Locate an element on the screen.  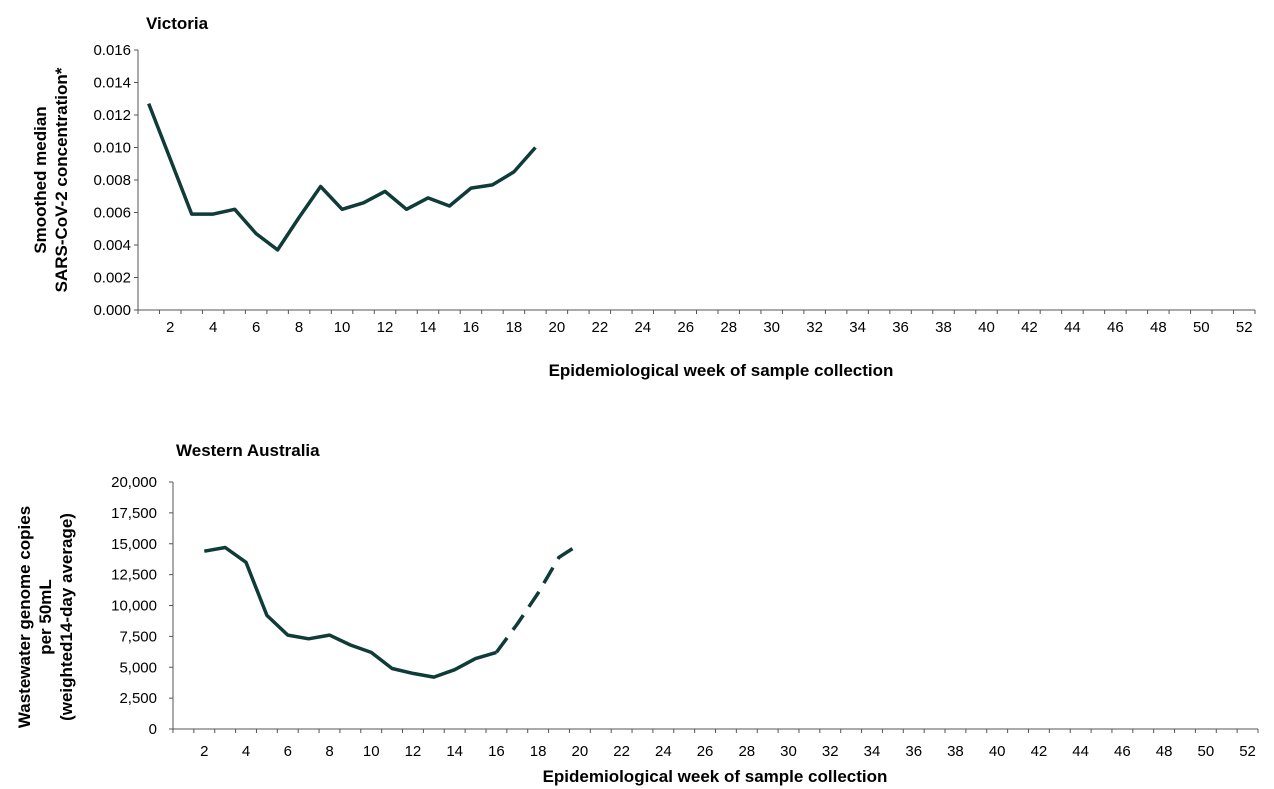
y-tick-label: 5,000 is located at coordinates (138, 667).